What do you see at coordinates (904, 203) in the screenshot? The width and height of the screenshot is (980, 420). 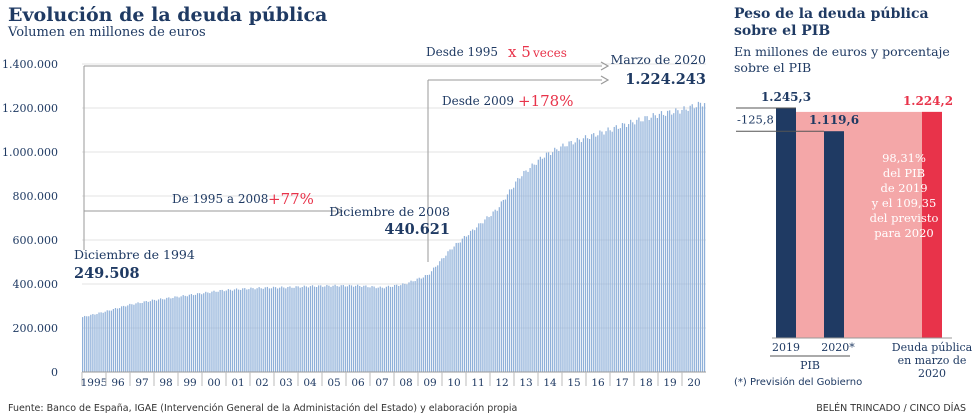 I see `ratio-text-line: y el 109,35` at bounding box center [904, 203].